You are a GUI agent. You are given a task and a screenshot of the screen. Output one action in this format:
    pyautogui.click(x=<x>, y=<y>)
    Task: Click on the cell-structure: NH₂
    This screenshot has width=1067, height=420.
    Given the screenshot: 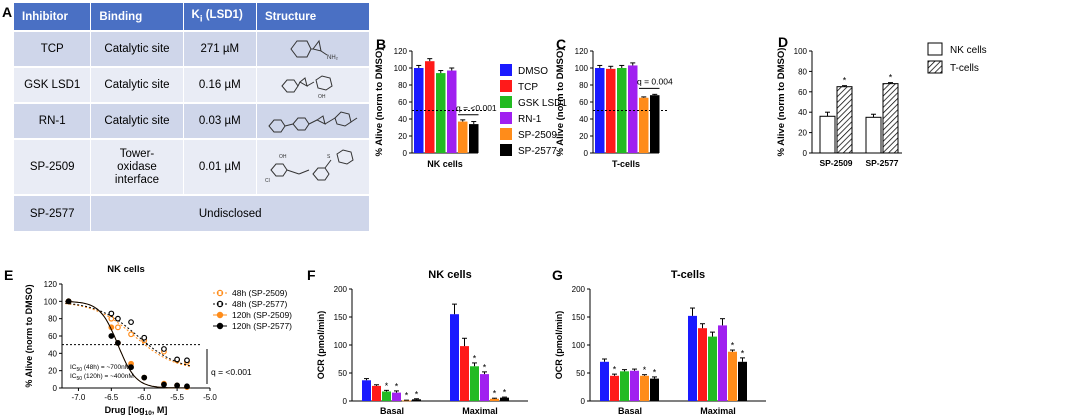 What is the action you would take?
    pyautogui.click(x=313, y=48)
    